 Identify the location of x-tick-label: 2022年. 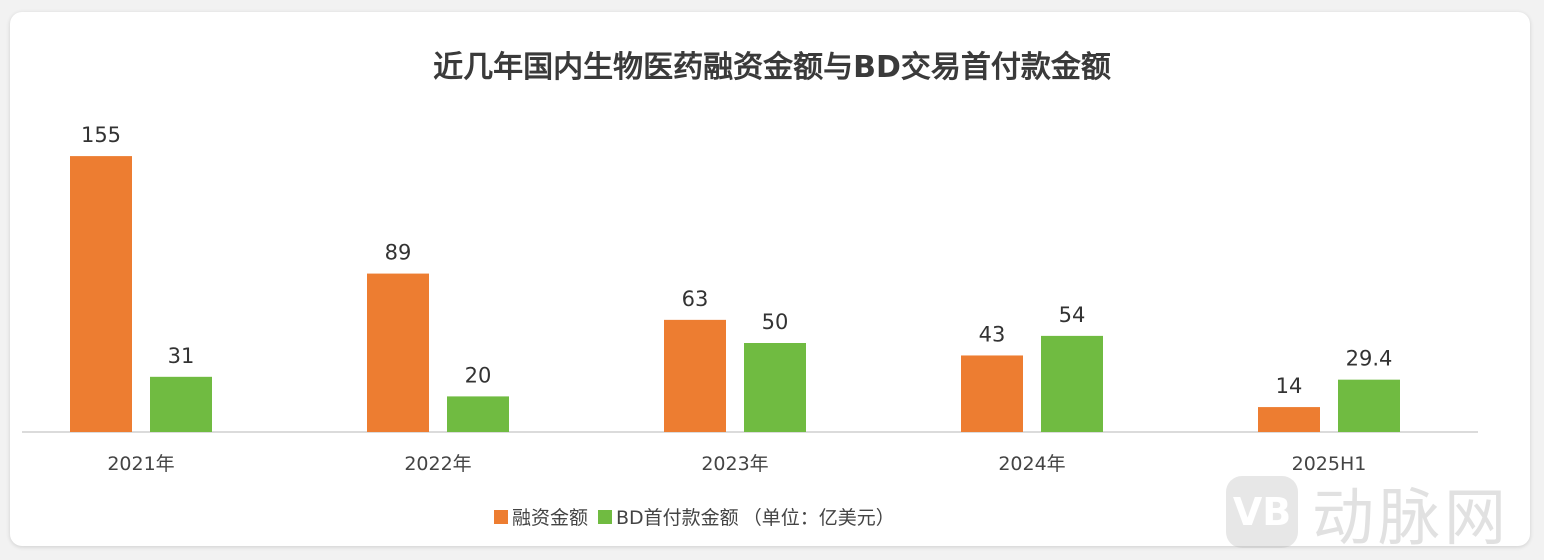
(437, 464).